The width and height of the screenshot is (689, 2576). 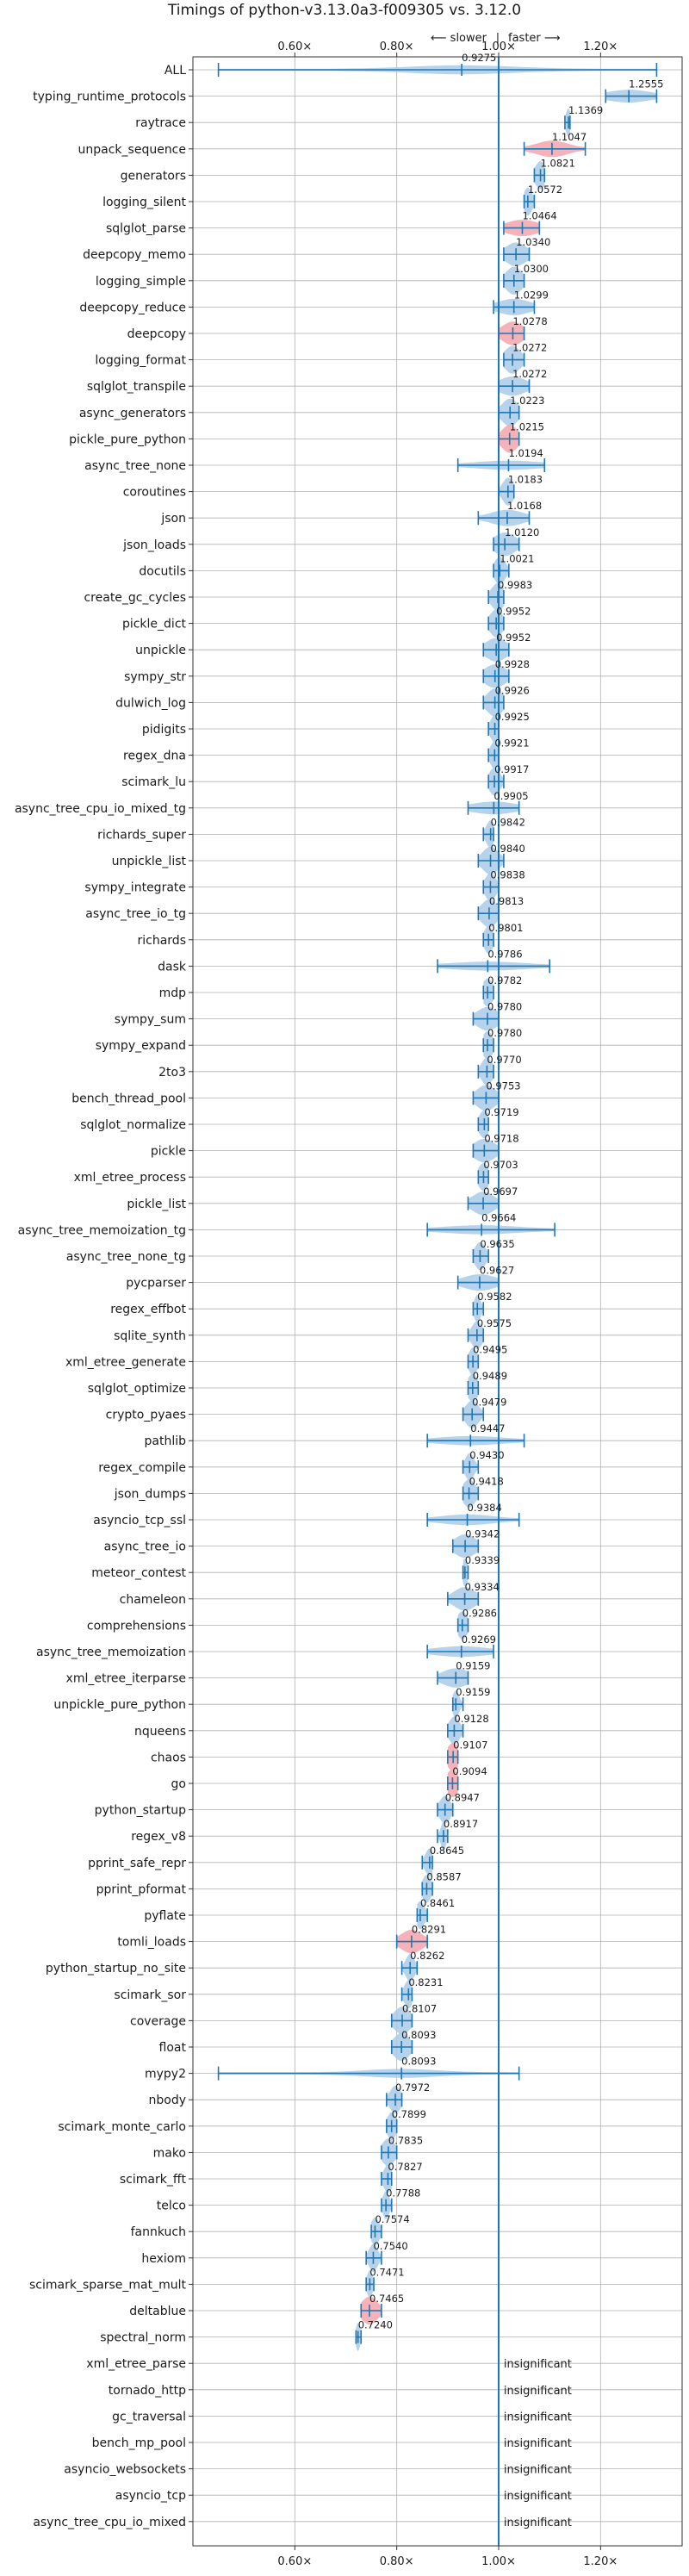 I want to click on benchmark-name-label: richards_super, so click(x=141, y=835).